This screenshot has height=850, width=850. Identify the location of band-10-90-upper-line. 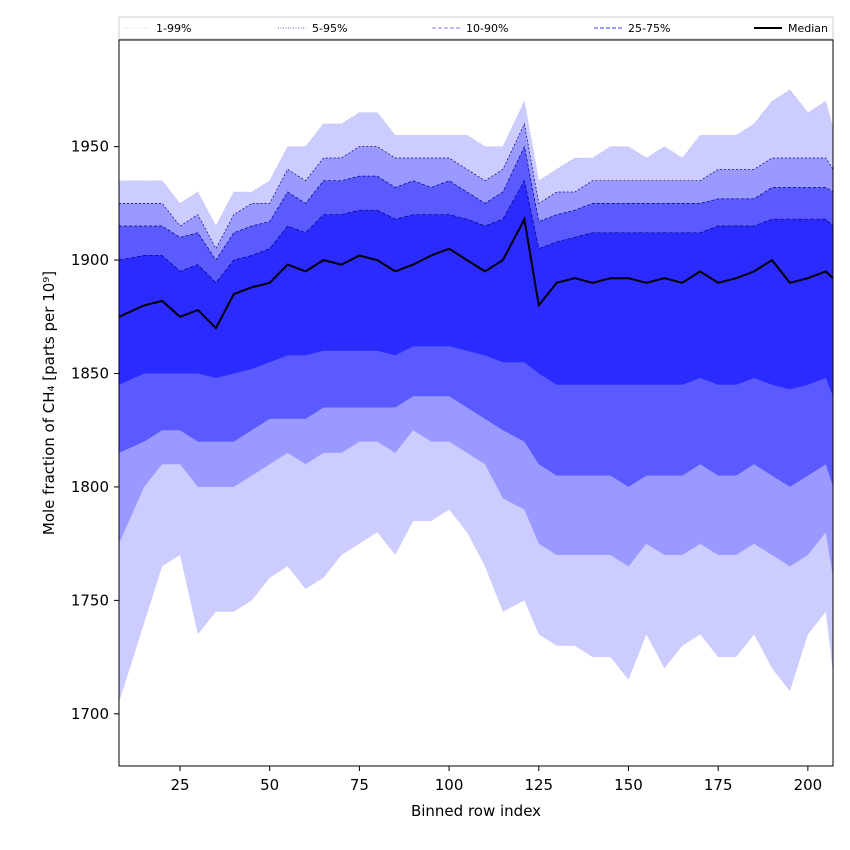
(476, 203).